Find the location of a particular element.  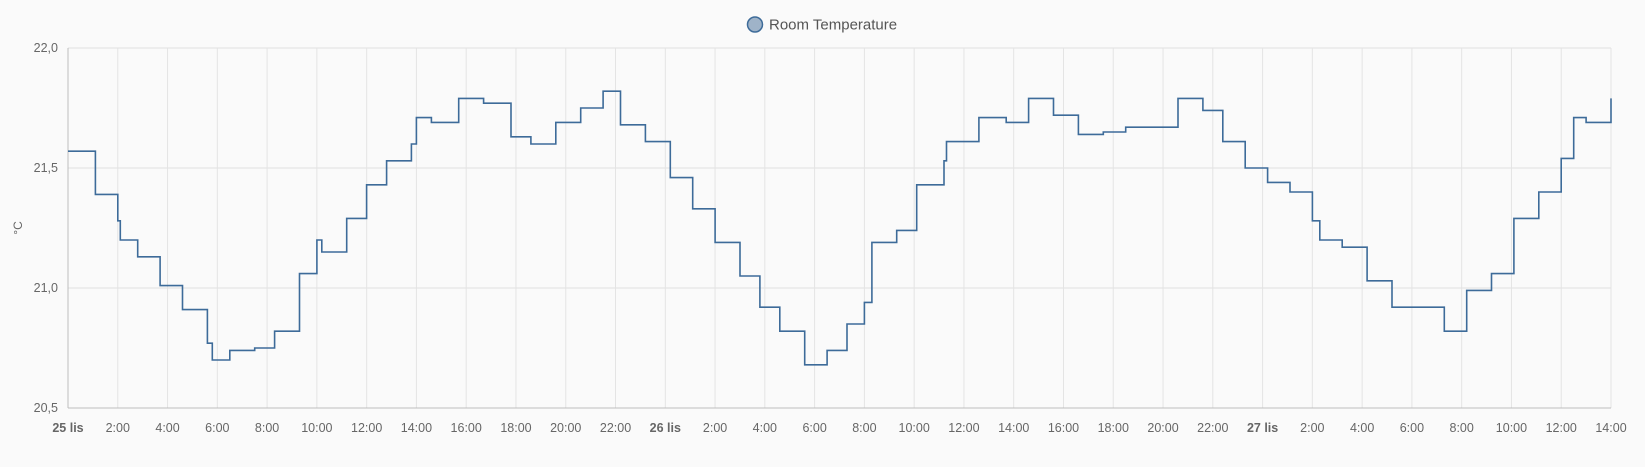

y-tick-label: 22,0 is located at coordinates (46, 48).